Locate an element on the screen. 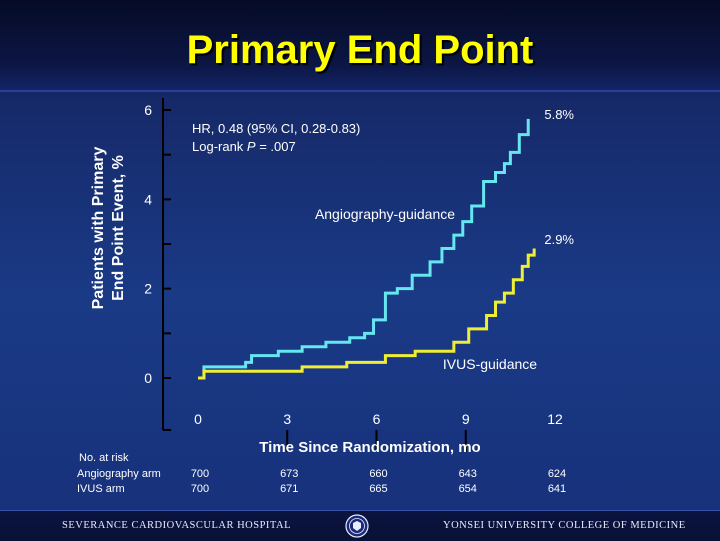 The width and height of the screenshot is (720, 541). x-tick-label: 0 is located at coordinates (198, 419).